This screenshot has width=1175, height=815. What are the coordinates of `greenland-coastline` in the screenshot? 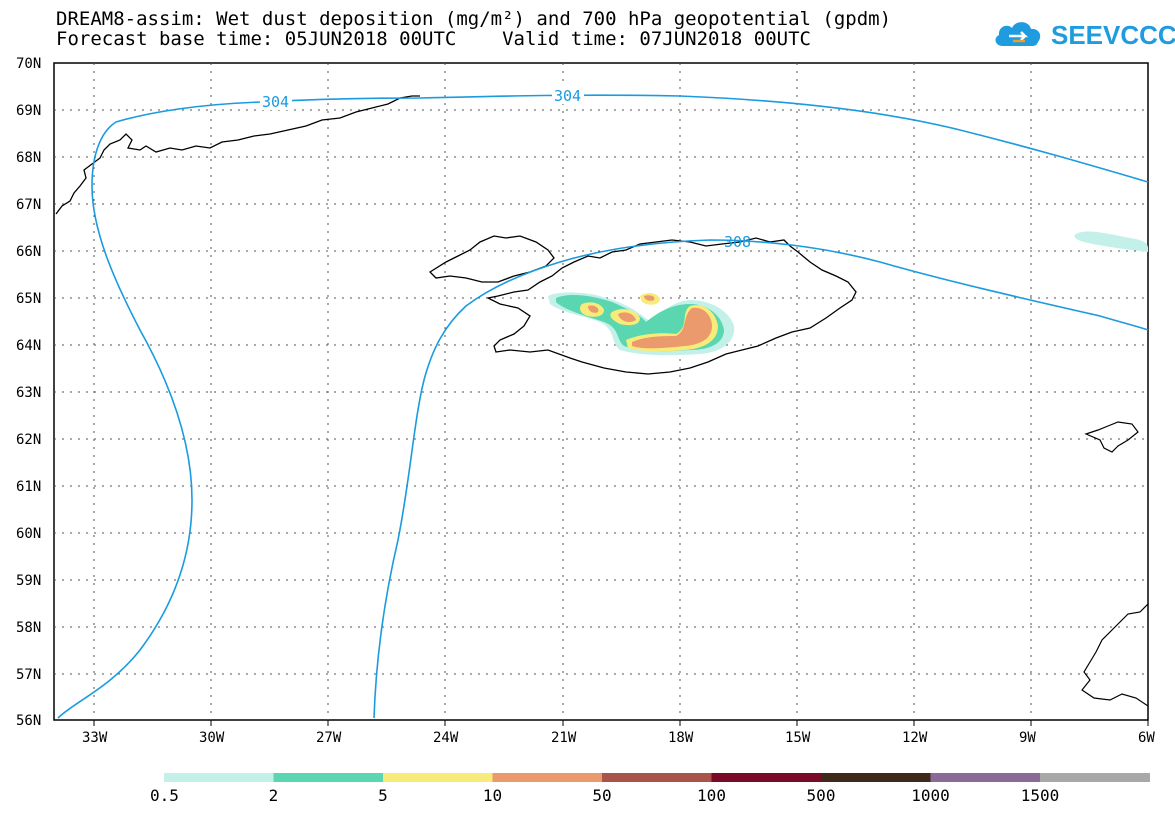 It's located at (237, 155).